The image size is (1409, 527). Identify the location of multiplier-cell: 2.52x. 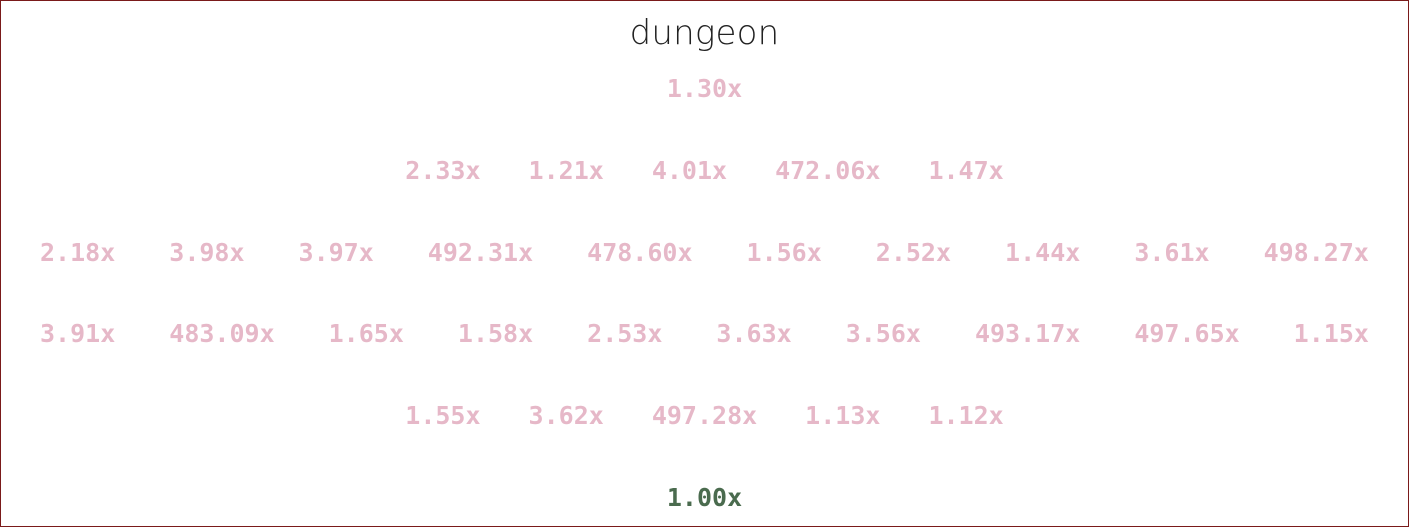
(913, 252).